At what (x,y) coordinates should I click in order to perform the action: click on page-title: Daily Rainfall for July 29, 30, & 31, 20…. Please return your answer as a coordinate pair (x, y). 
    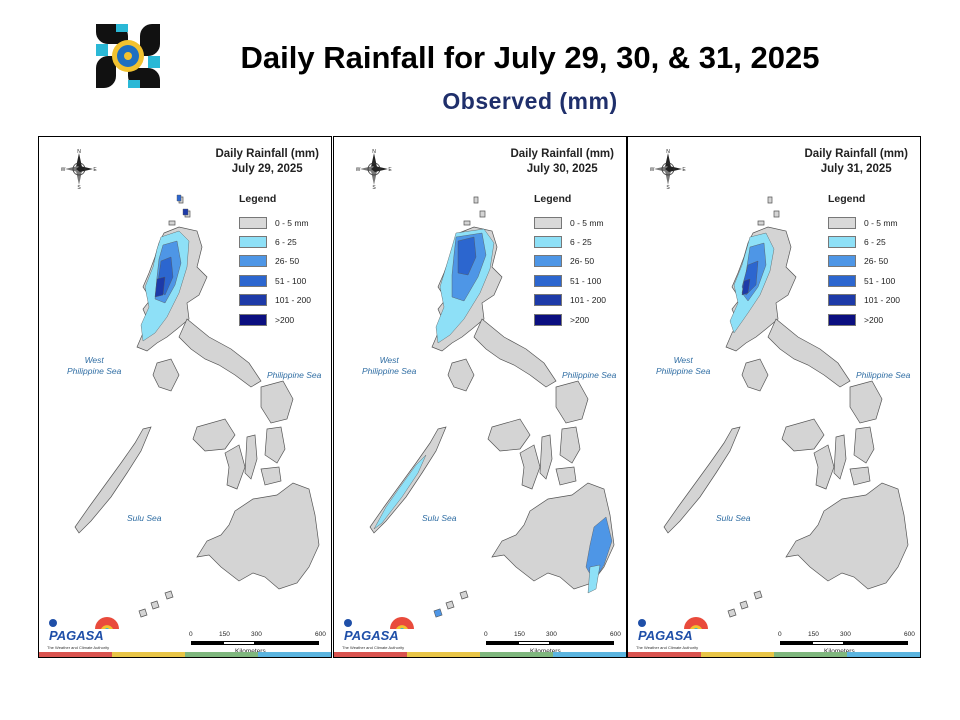
    Looking at the image, I should click on (530, 57).